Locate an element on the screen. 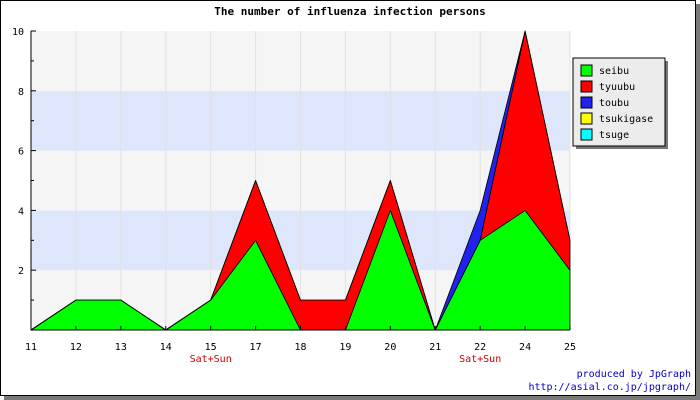 This screenshot has width=700, height=400. legend: seibu tyuubu toubu tsukigase tsuge is located at coordinates (620, 103).